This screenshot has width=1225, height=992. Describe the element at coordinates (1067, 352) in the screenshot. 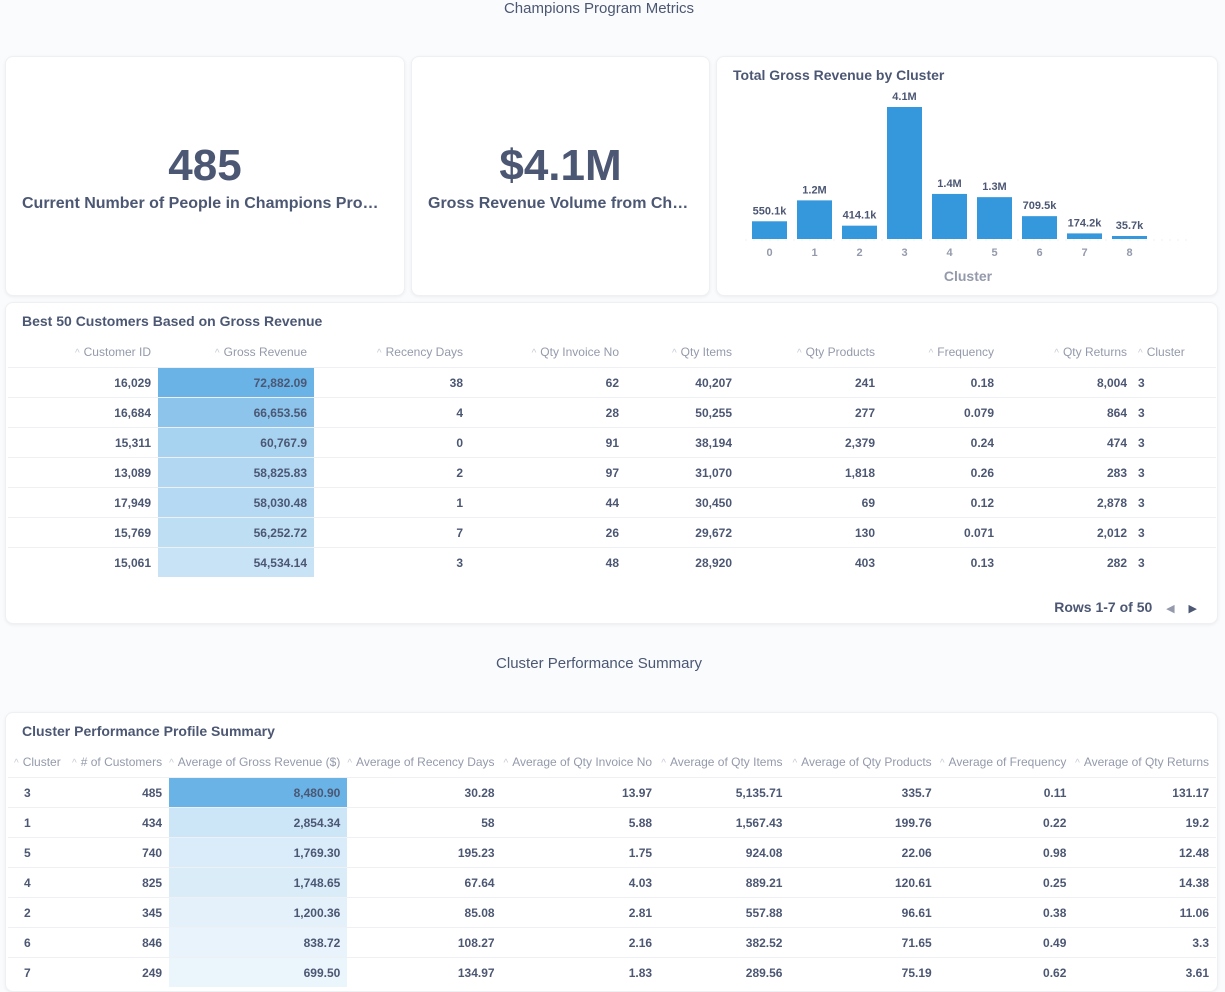

I see `column-header: ^ Qty Returns` at that location.